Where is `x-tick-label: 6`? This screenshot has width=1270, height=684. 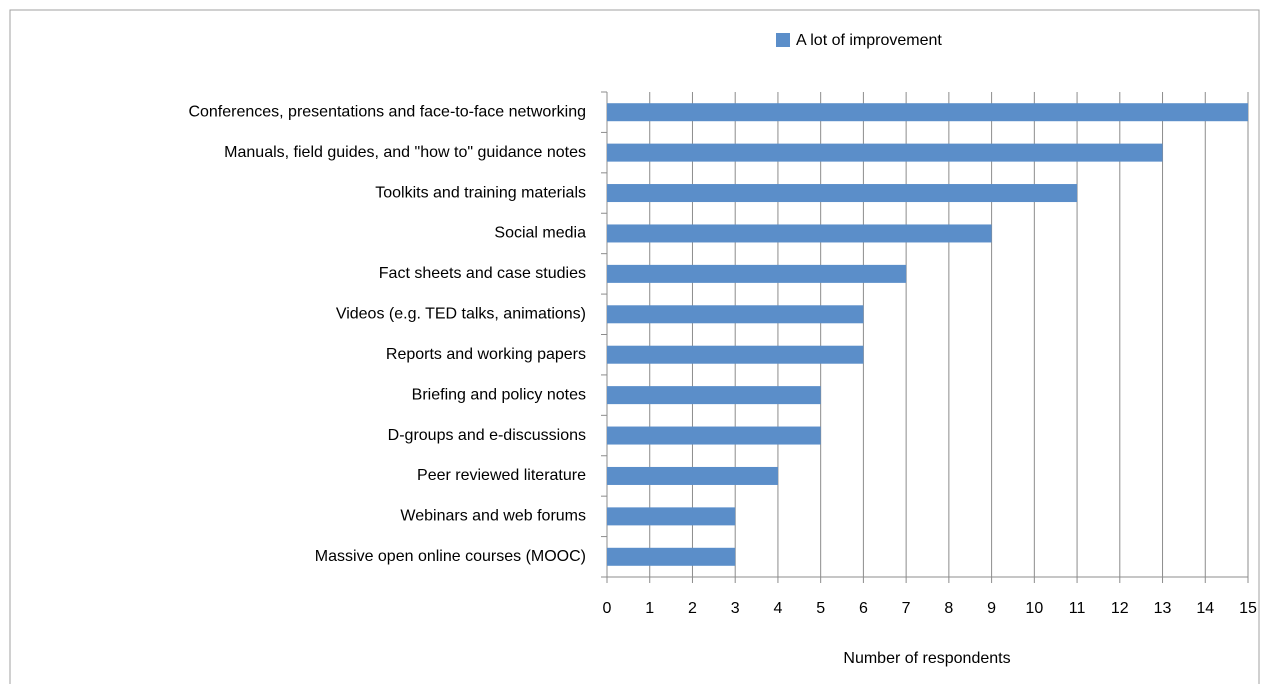
x-tick-label: 6 is located at coordinates (863, 608).